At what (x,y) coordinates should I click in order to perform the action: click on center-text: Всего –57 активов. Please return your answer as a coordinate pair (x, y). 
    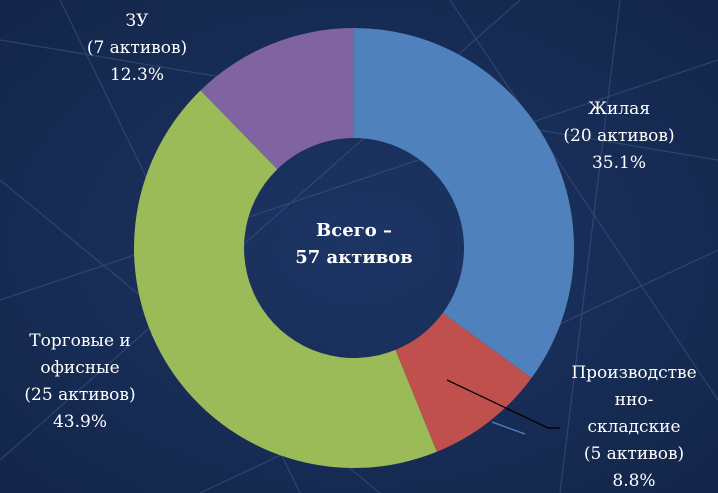
    Looking at the image, I should click on (354, 244).